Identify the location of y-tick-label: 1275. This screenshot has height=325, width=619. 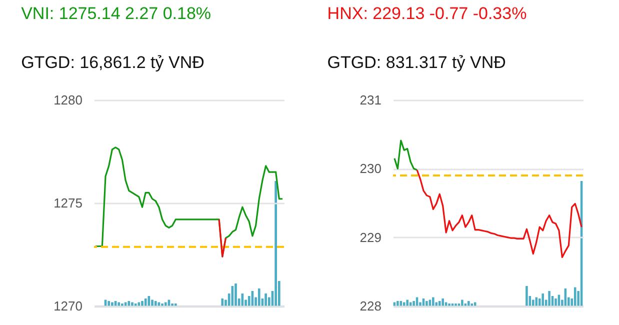
(68, 203).